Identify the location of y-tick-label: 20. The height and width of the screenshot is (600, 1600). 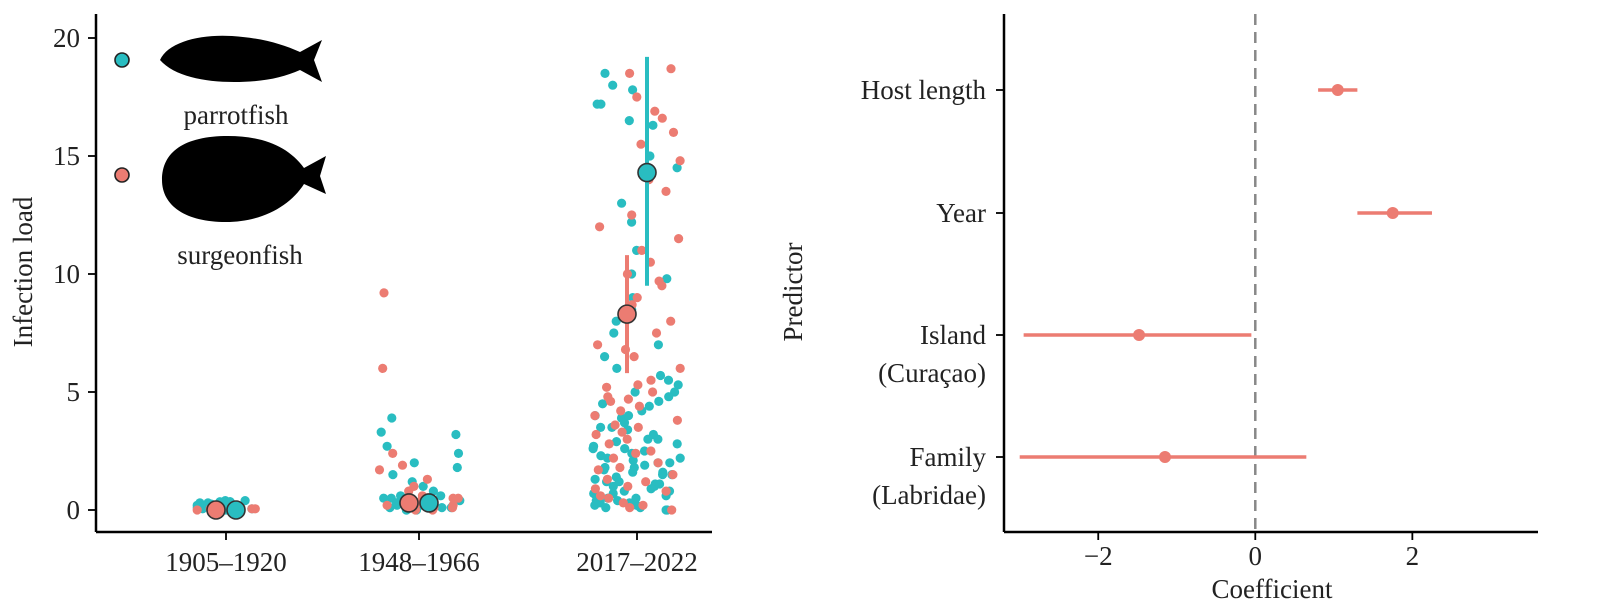
(66, 38).